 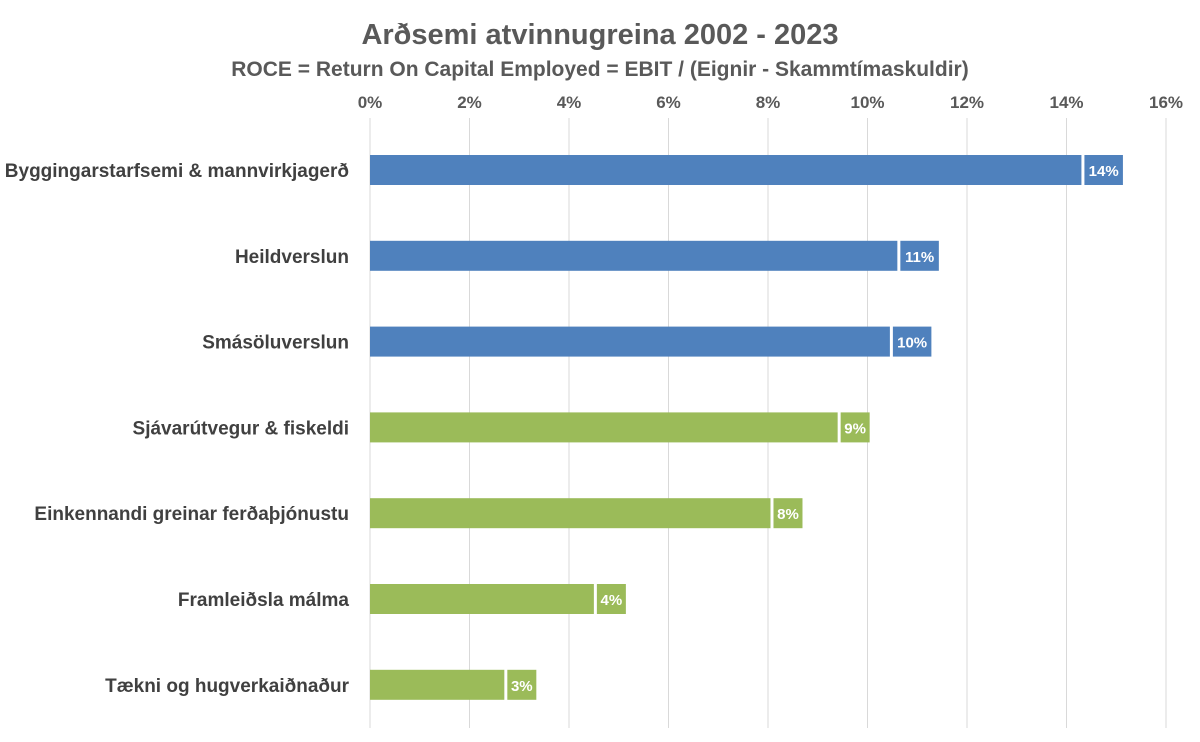 I want to click on category-label: Byggingarstarfsemi & mannvirkjagerð, so click(x=177, y=171).